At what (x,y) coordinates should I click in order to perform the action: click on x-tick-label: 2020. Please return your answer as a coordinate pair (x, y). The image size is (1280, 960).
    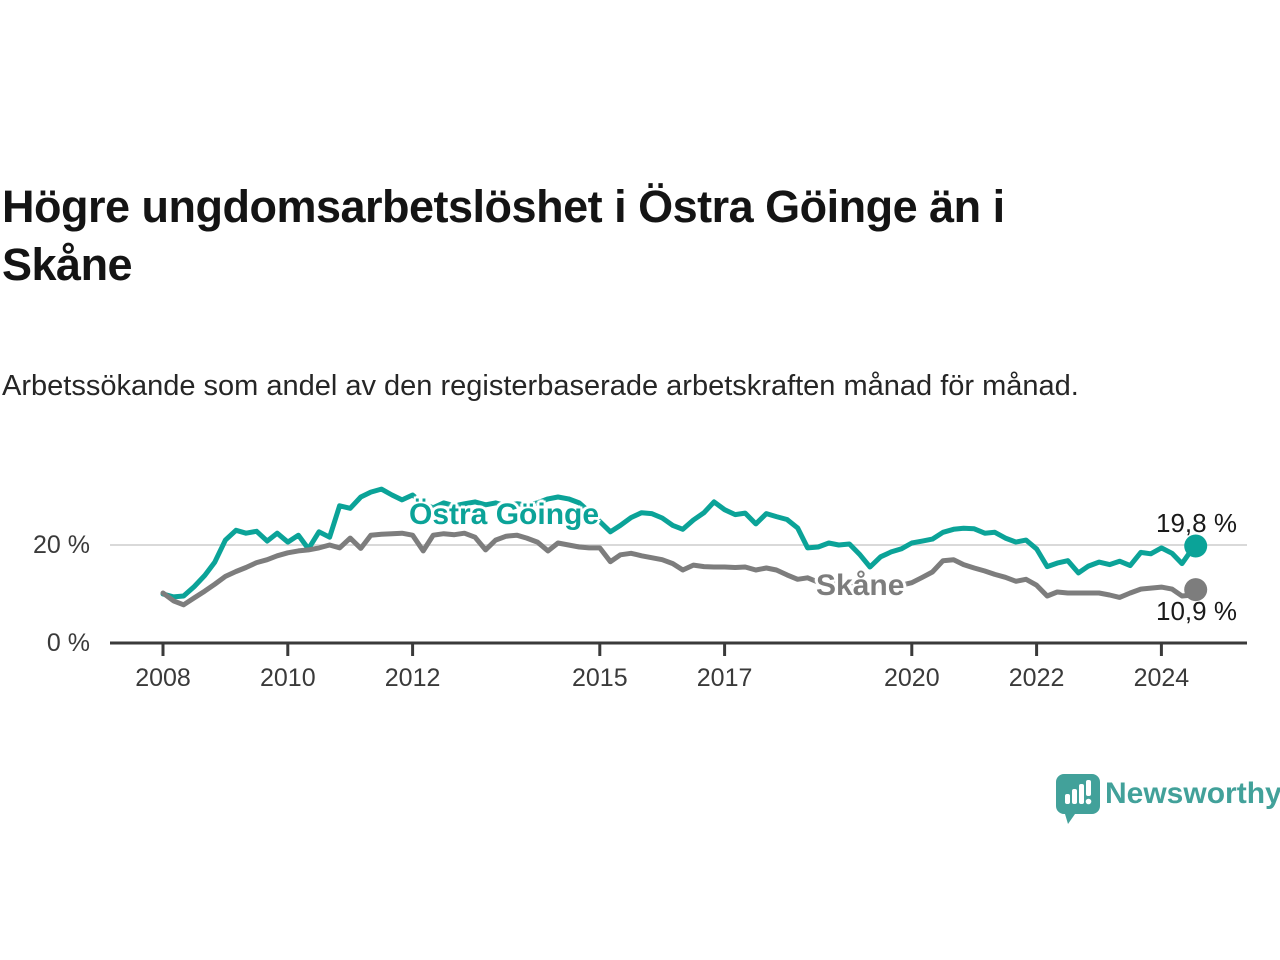
    Looking at the image, I should click on (911, 678).